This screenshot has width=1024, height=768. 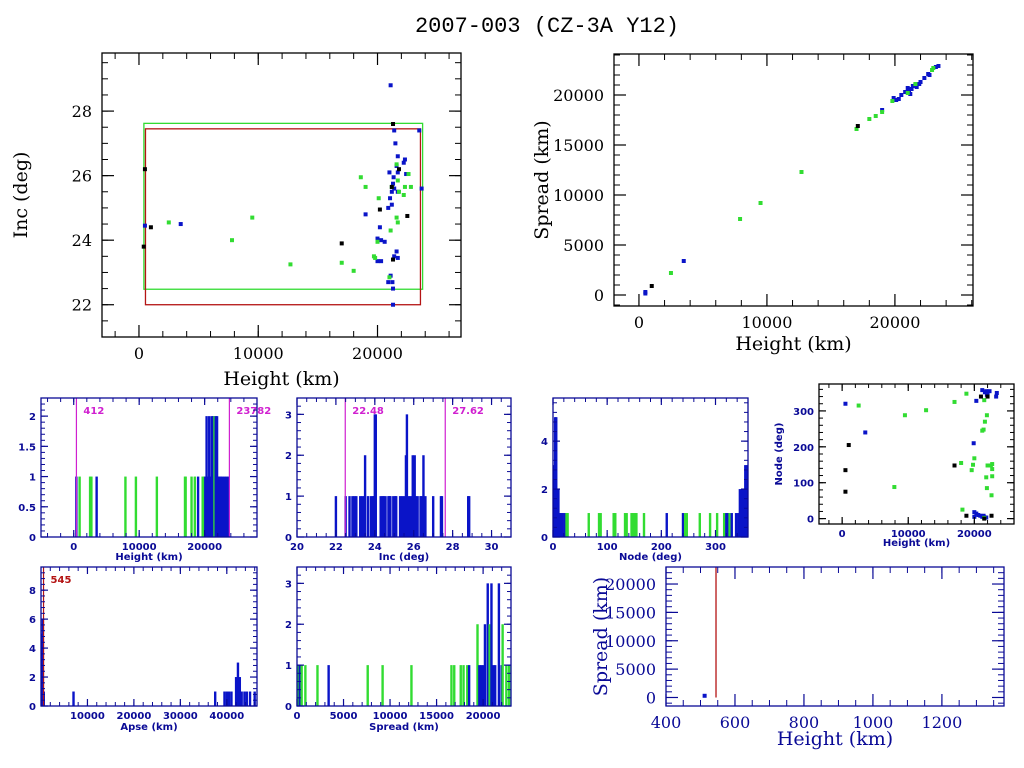 What do you see at coordinates (32, 591) in the screenshot?
I see `y-tick-label: 8` at bounding box center [32, 591].